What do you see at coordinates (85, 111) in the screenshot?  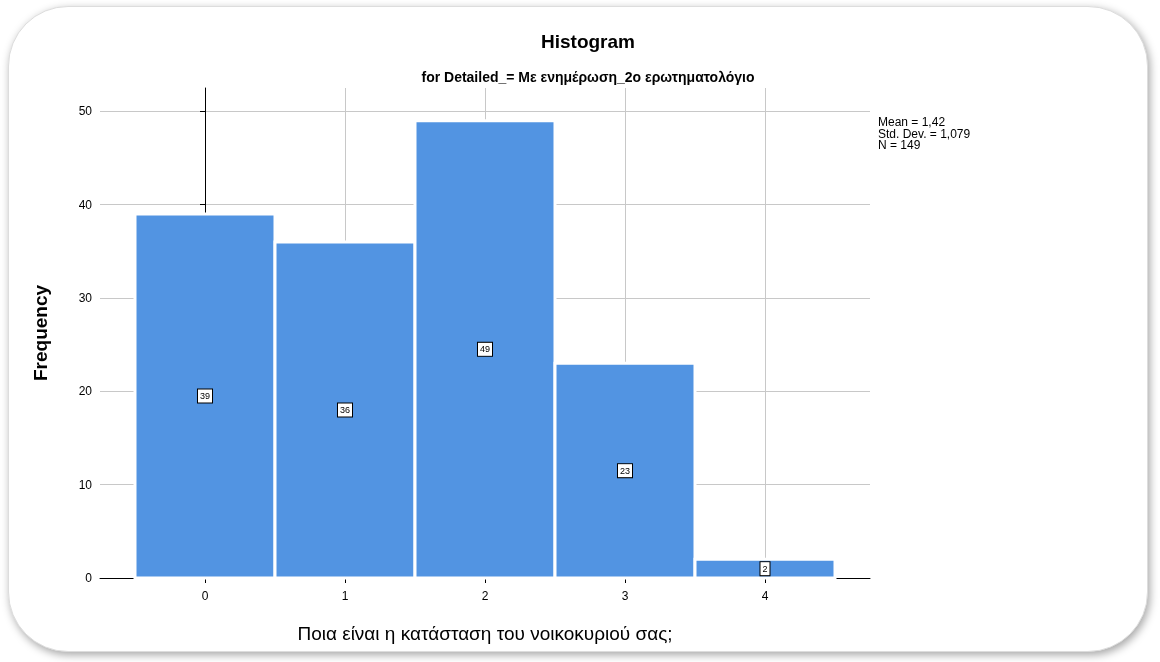 I see `y-tick-label: 50` at bounding box center [85, 111].